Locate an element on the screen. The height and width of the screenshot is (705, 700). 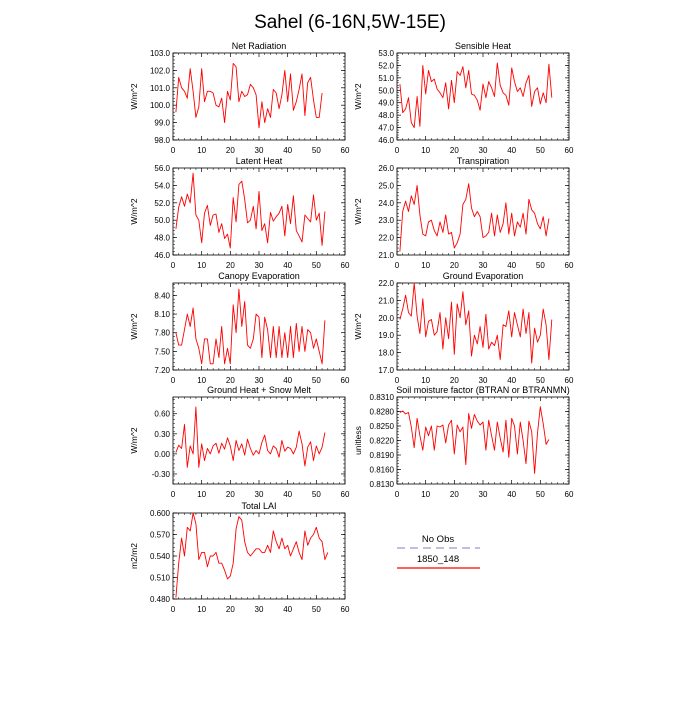
y-tick-label: 99.0 is located at coordinates (162, 123).